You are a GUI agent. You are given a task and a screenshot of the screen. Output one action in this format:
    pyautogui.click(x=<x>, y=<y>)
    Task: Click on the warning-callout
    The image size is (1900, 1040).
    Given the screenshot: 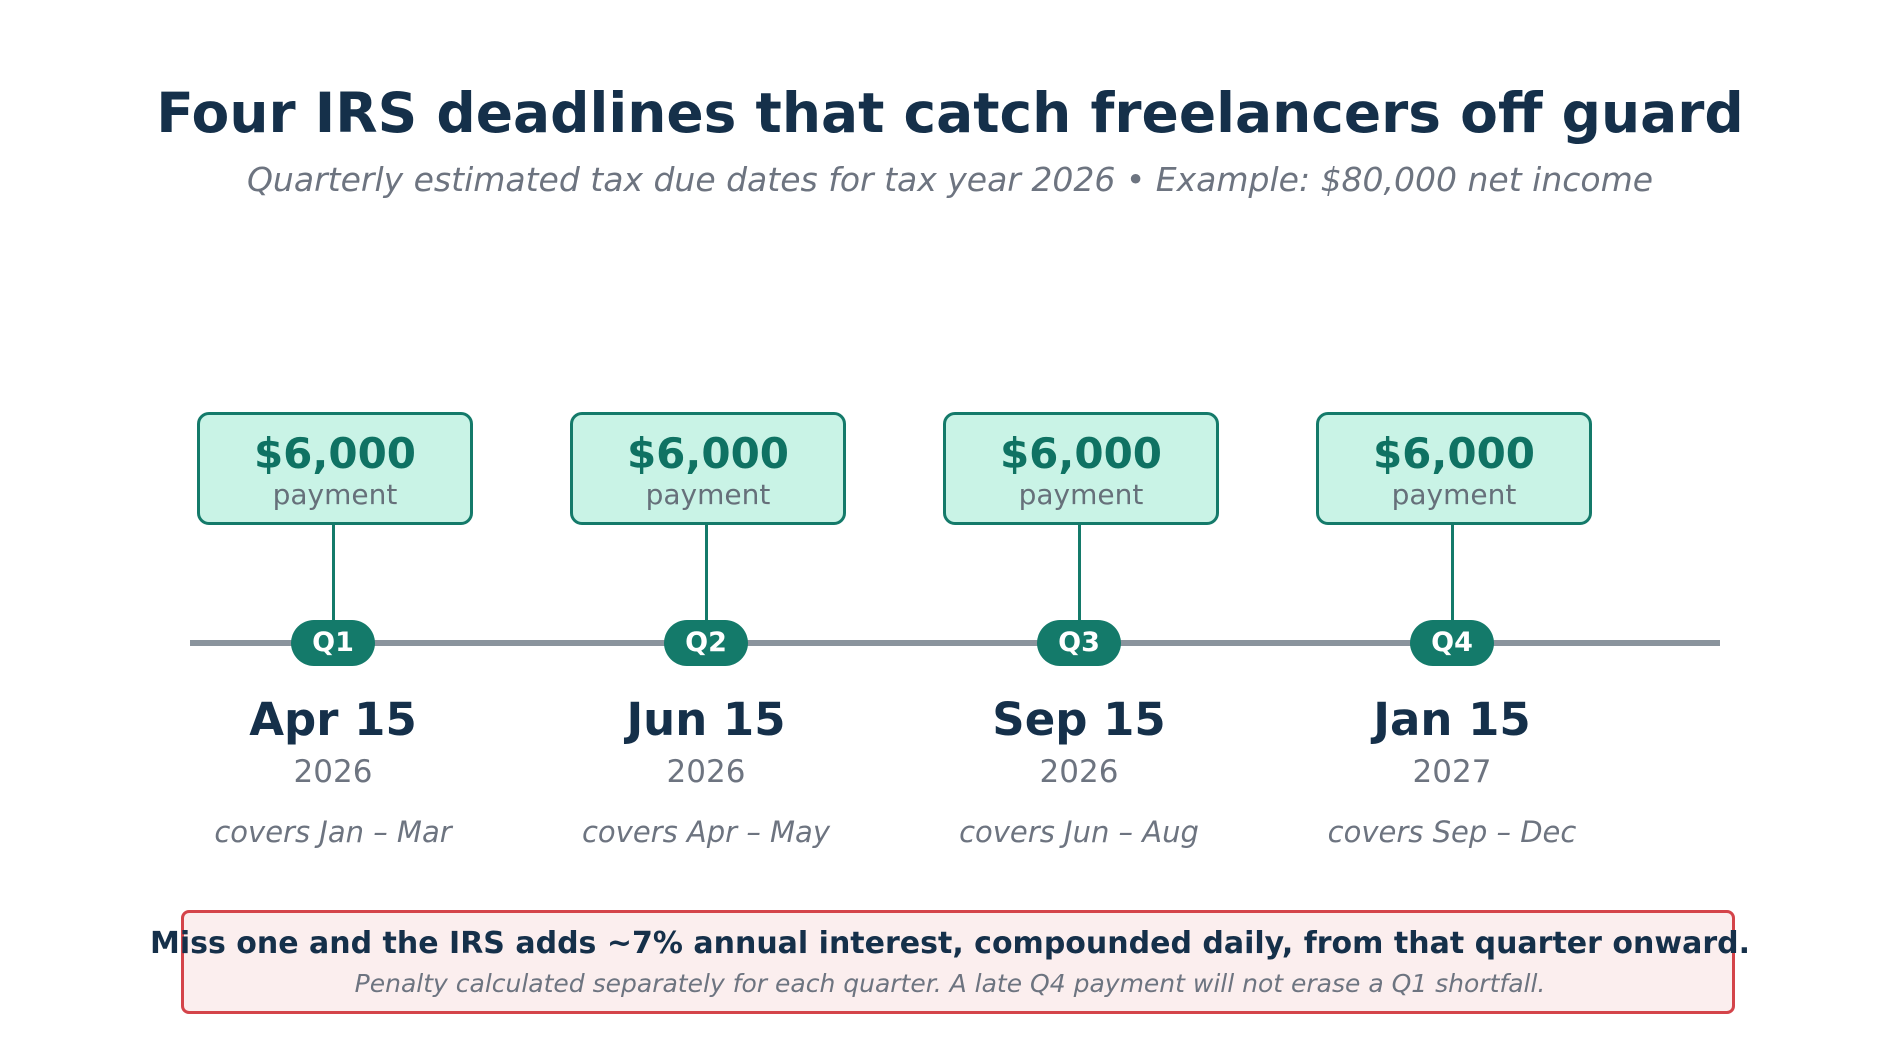 What is the action you would take?
    pyautogui.click(x=958, y=962)
    